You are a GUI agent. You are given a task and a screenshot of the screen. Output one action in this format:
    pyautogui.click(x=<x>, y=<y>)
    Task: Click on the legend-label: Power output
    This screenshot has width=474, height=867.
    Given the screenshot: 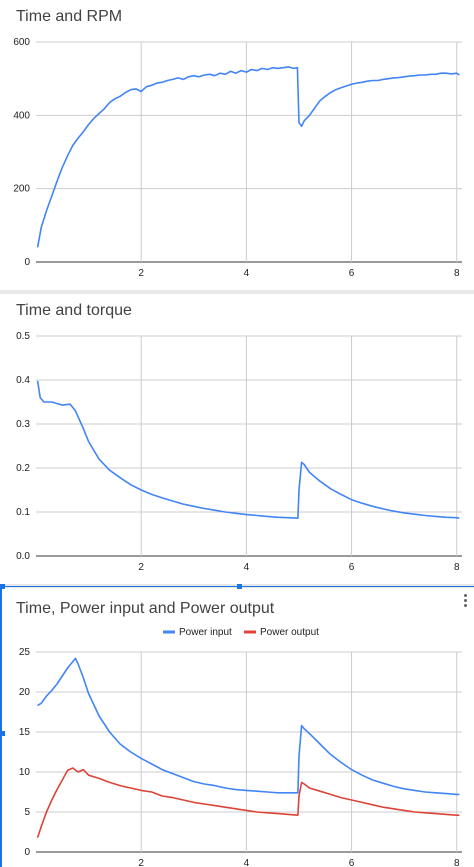 What is the action you would take?
    pyautogui.click(x=289, y=632)
    